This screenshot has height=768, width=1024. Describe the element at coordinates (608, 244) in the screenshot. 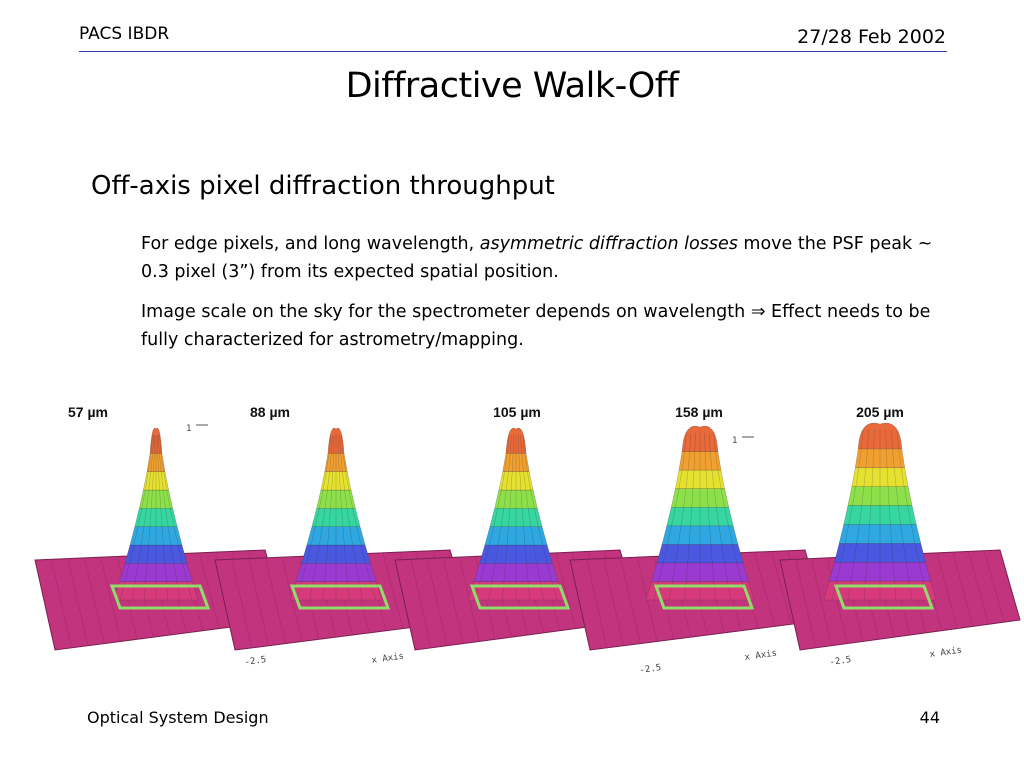

I see `paragraph-1-emphasis: asymmetric diffraction losses` at that location.